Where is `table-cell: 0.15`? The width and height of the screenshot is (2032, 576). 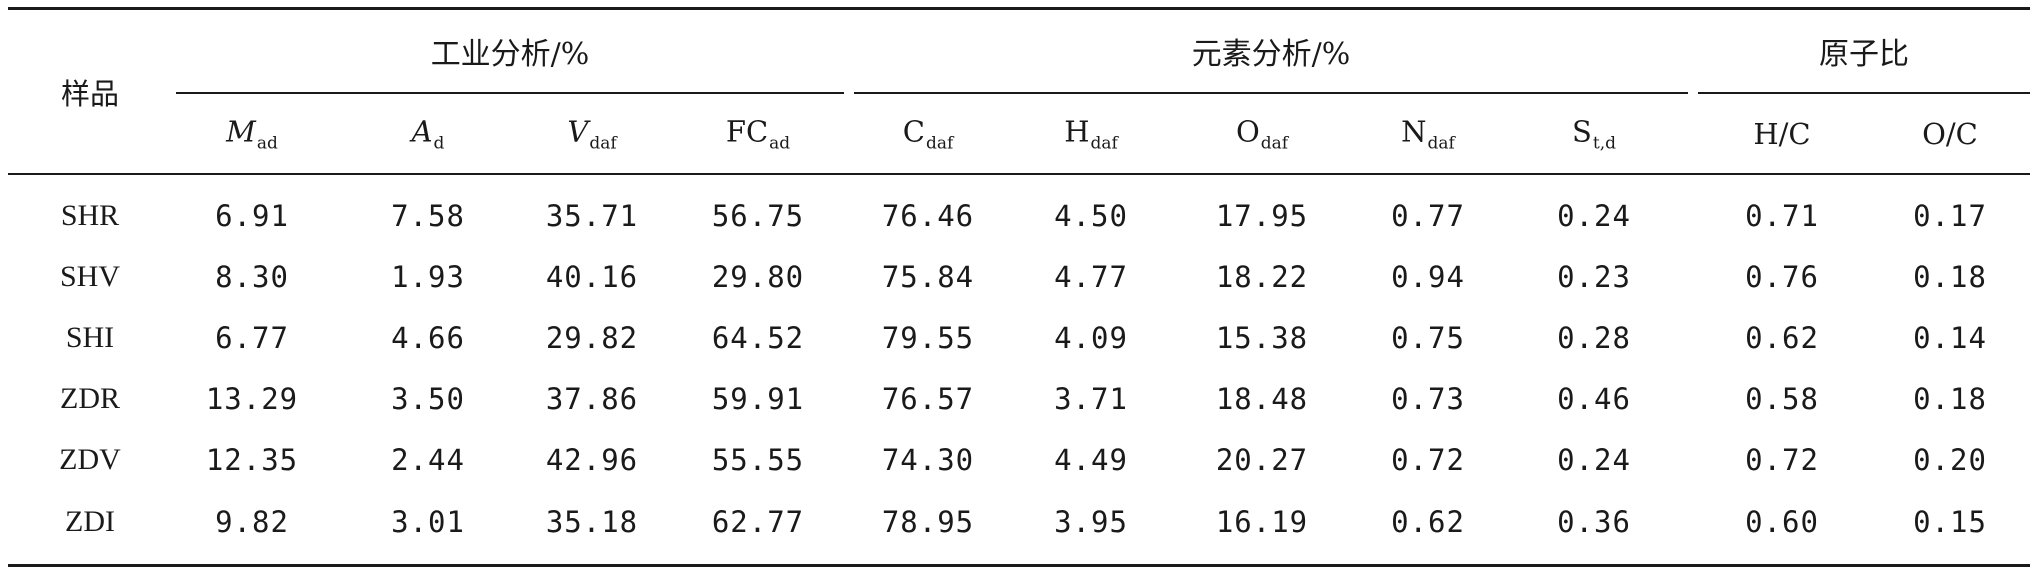 table-cell: 0.15 is located at coordinates (1950, 522).